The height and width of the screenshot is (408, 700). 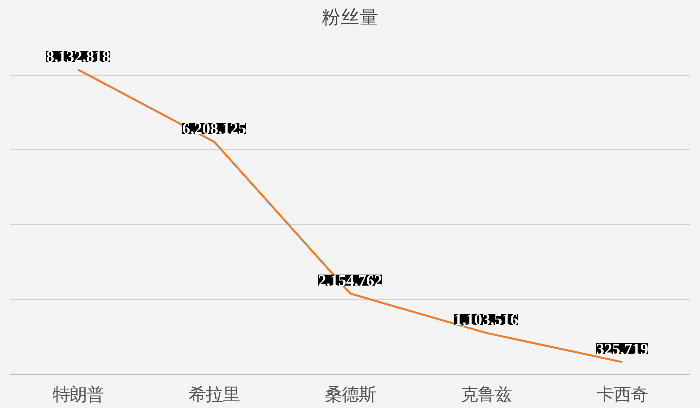 I want to click on data-label: 2,154,762, so click(x=350, y=281).